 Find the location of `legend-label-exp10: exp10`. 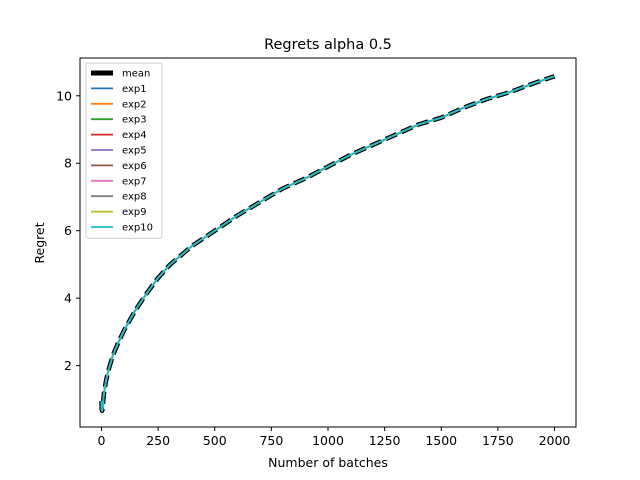

legend-label-exp10: exp10 is located at coordinates (137, 228).